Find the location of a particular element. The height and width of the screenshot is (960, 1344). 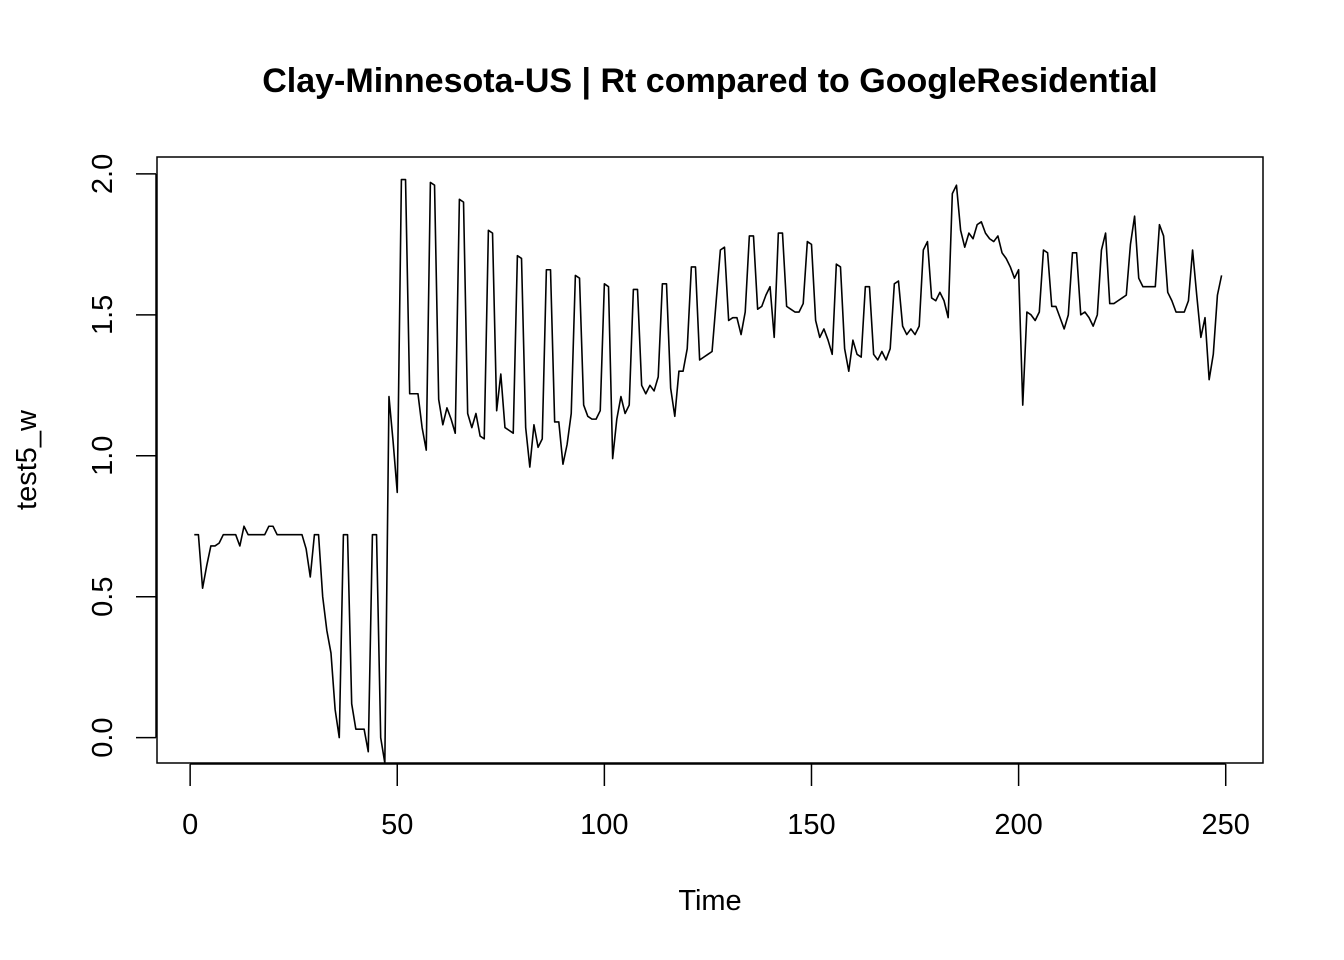

x-tick-label: 250 is located at coordinates (1226, 825).